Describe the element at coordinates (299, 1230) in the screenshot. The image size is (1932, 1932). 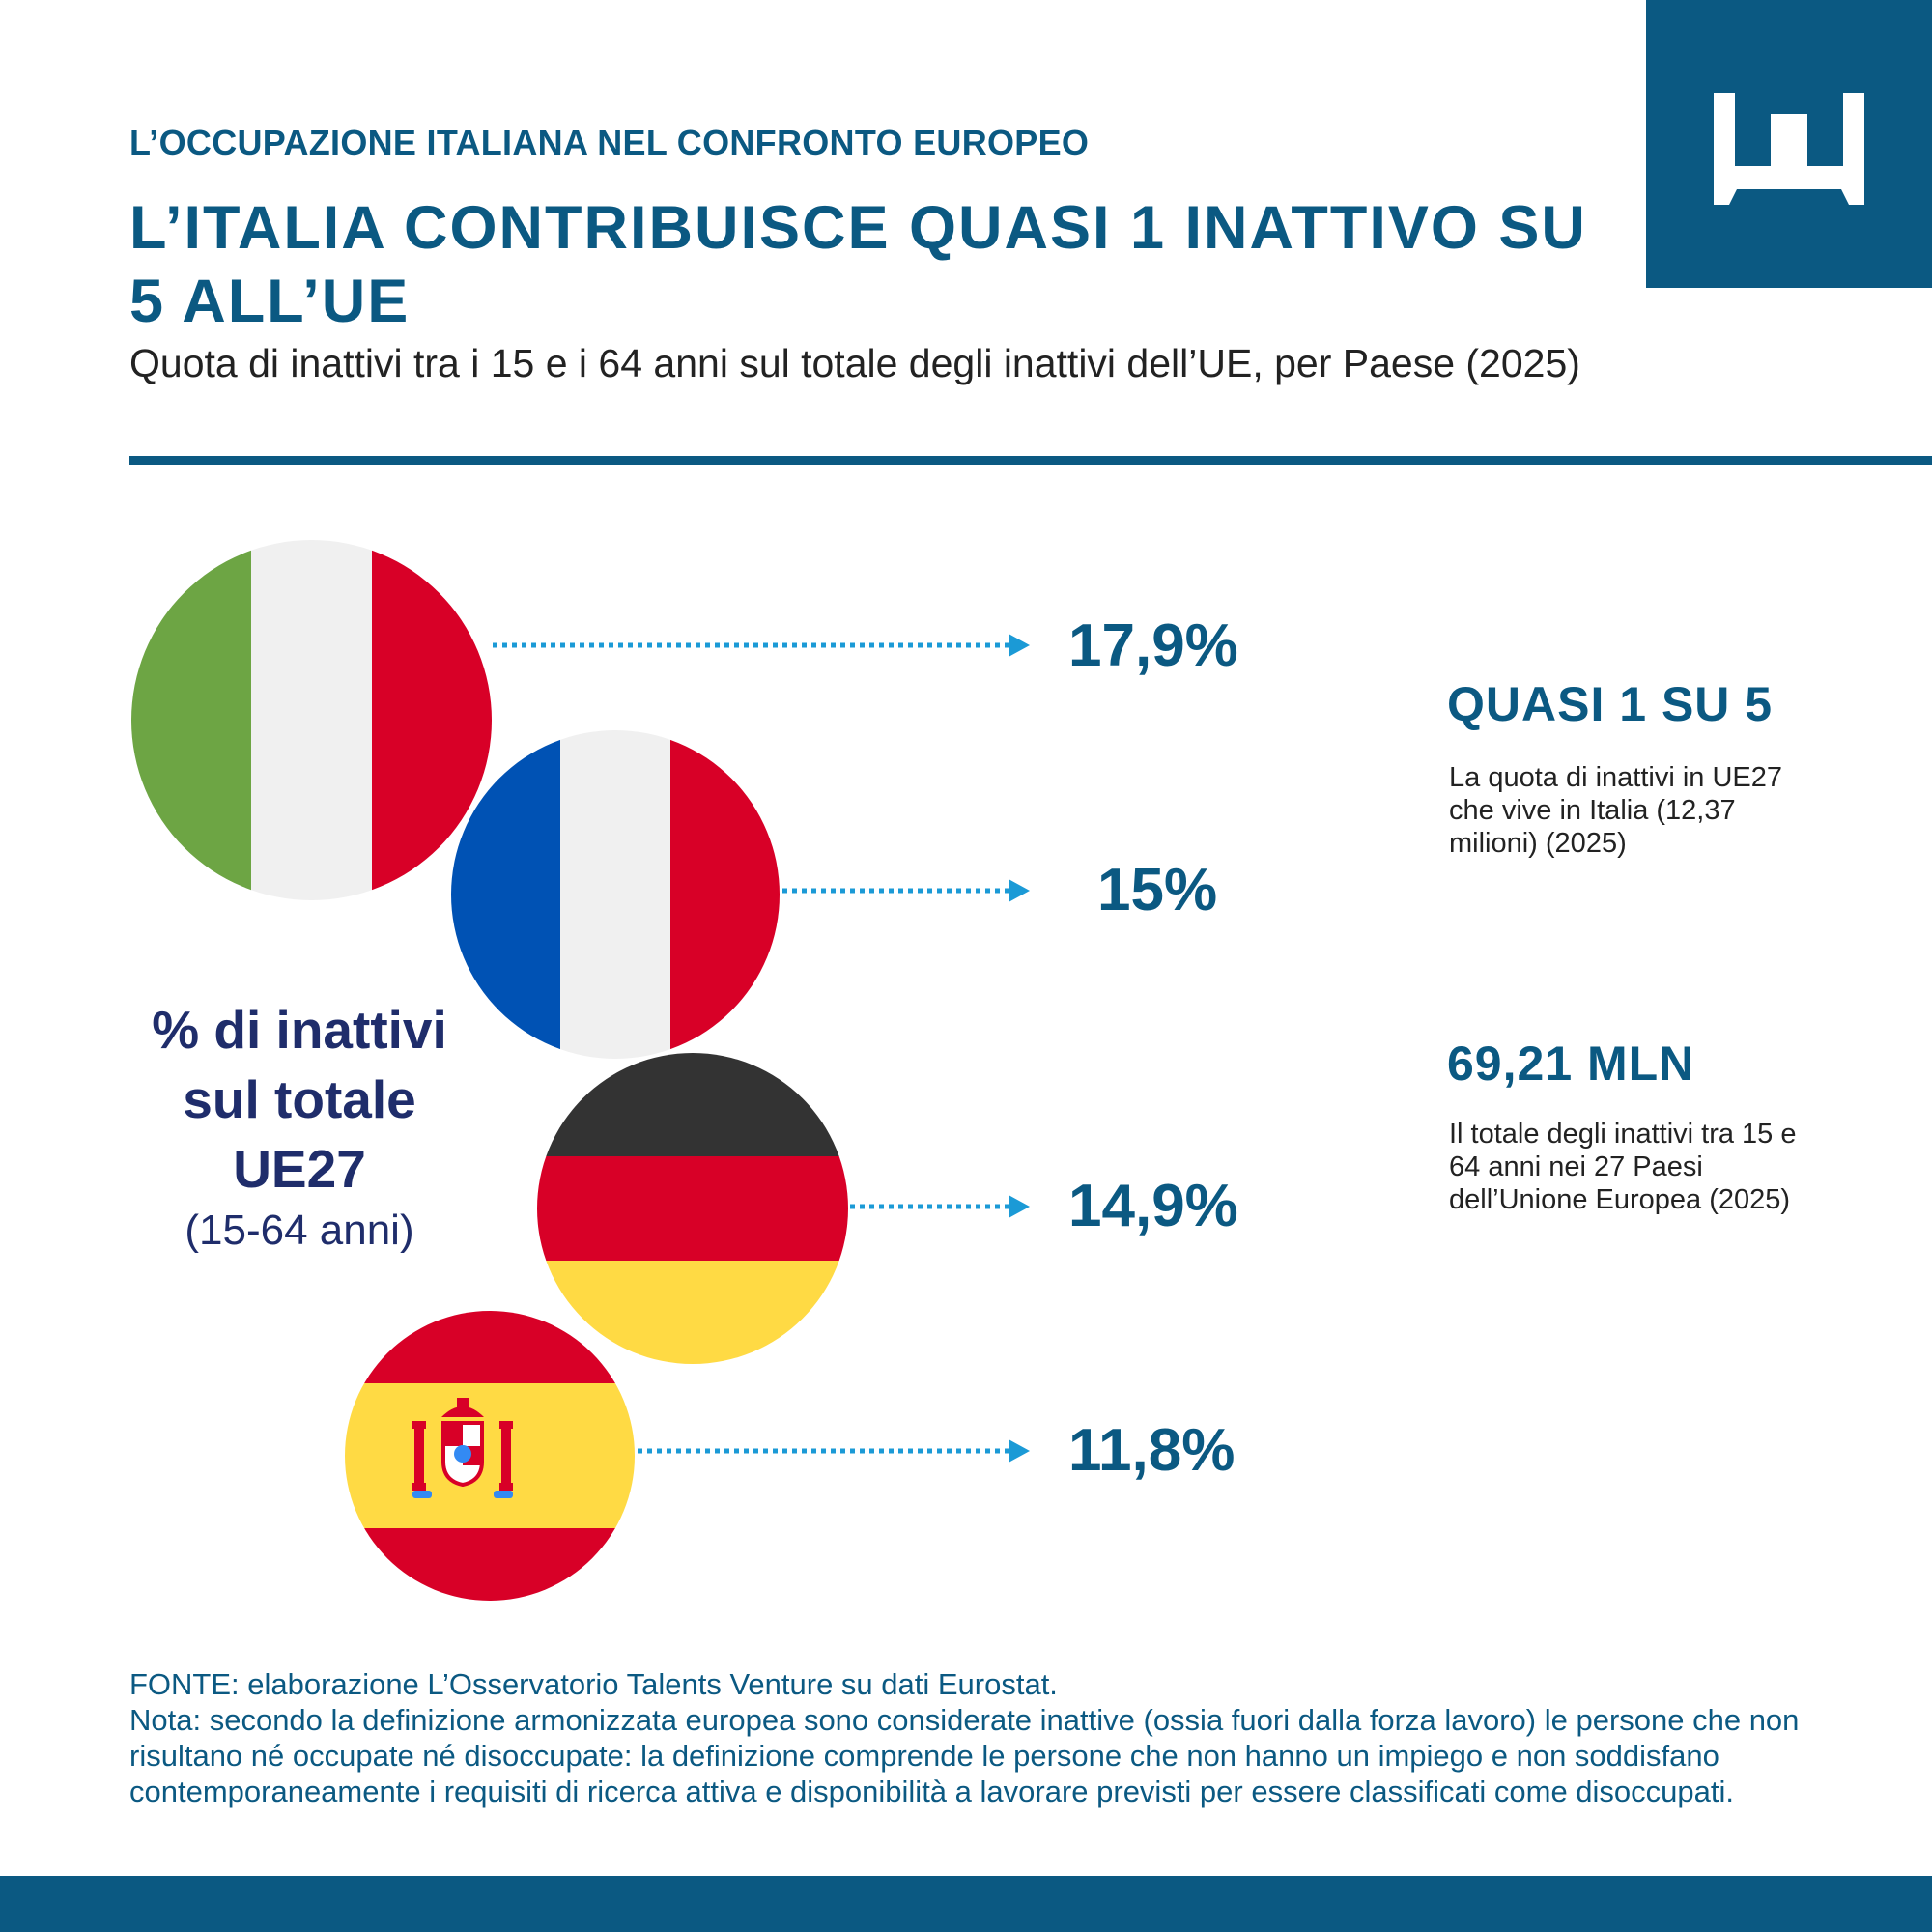
I see `measure-line-4: (15-64 anni)` at that location.